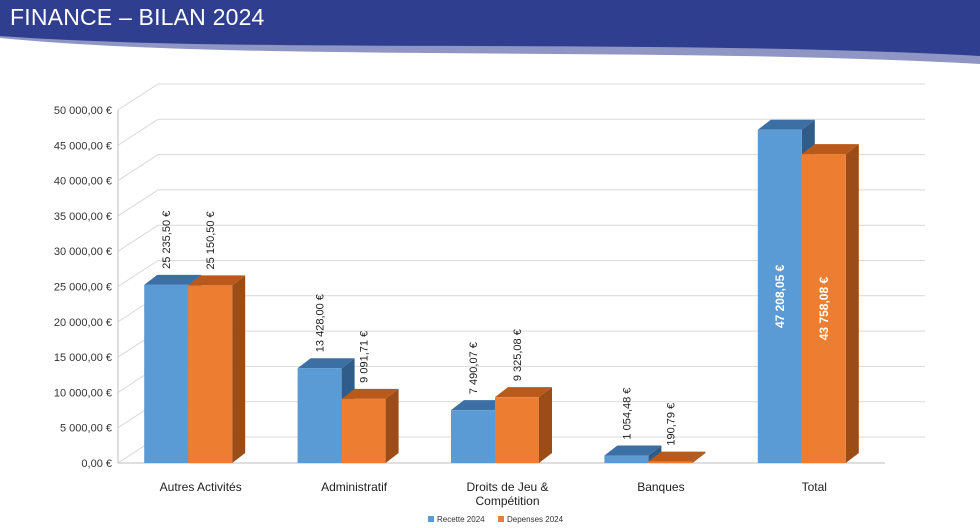 The width and height of the screenshot is (980, 528). I want to click on legend-label: Recette 2024, so click(461, 519).